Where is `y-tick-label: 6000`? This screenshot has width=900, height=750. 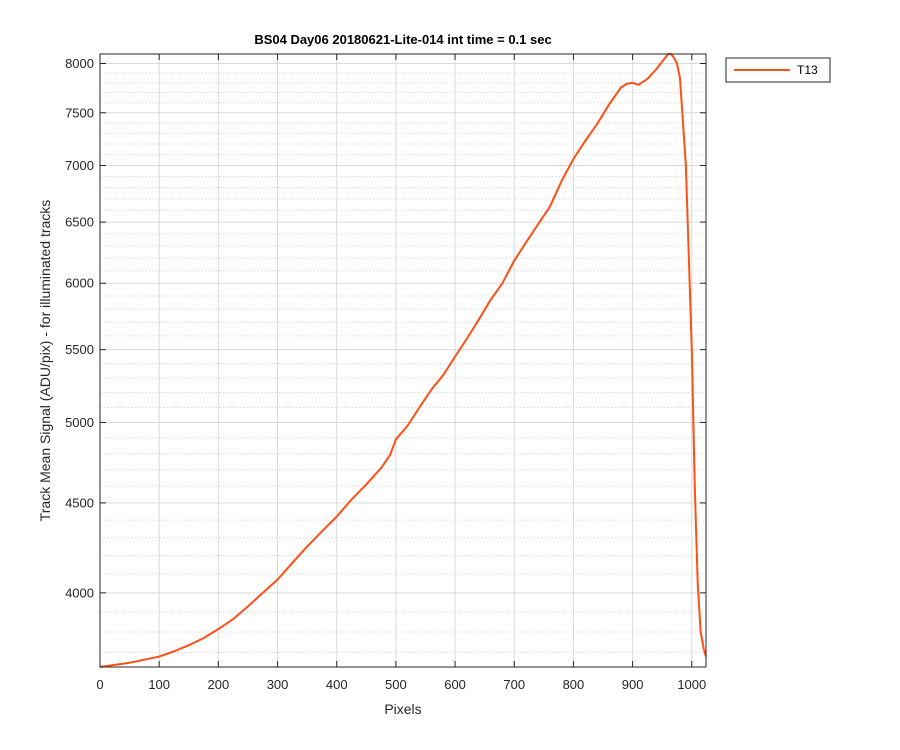
y-tick-label: 6000 is located at coordinates (79, 283).